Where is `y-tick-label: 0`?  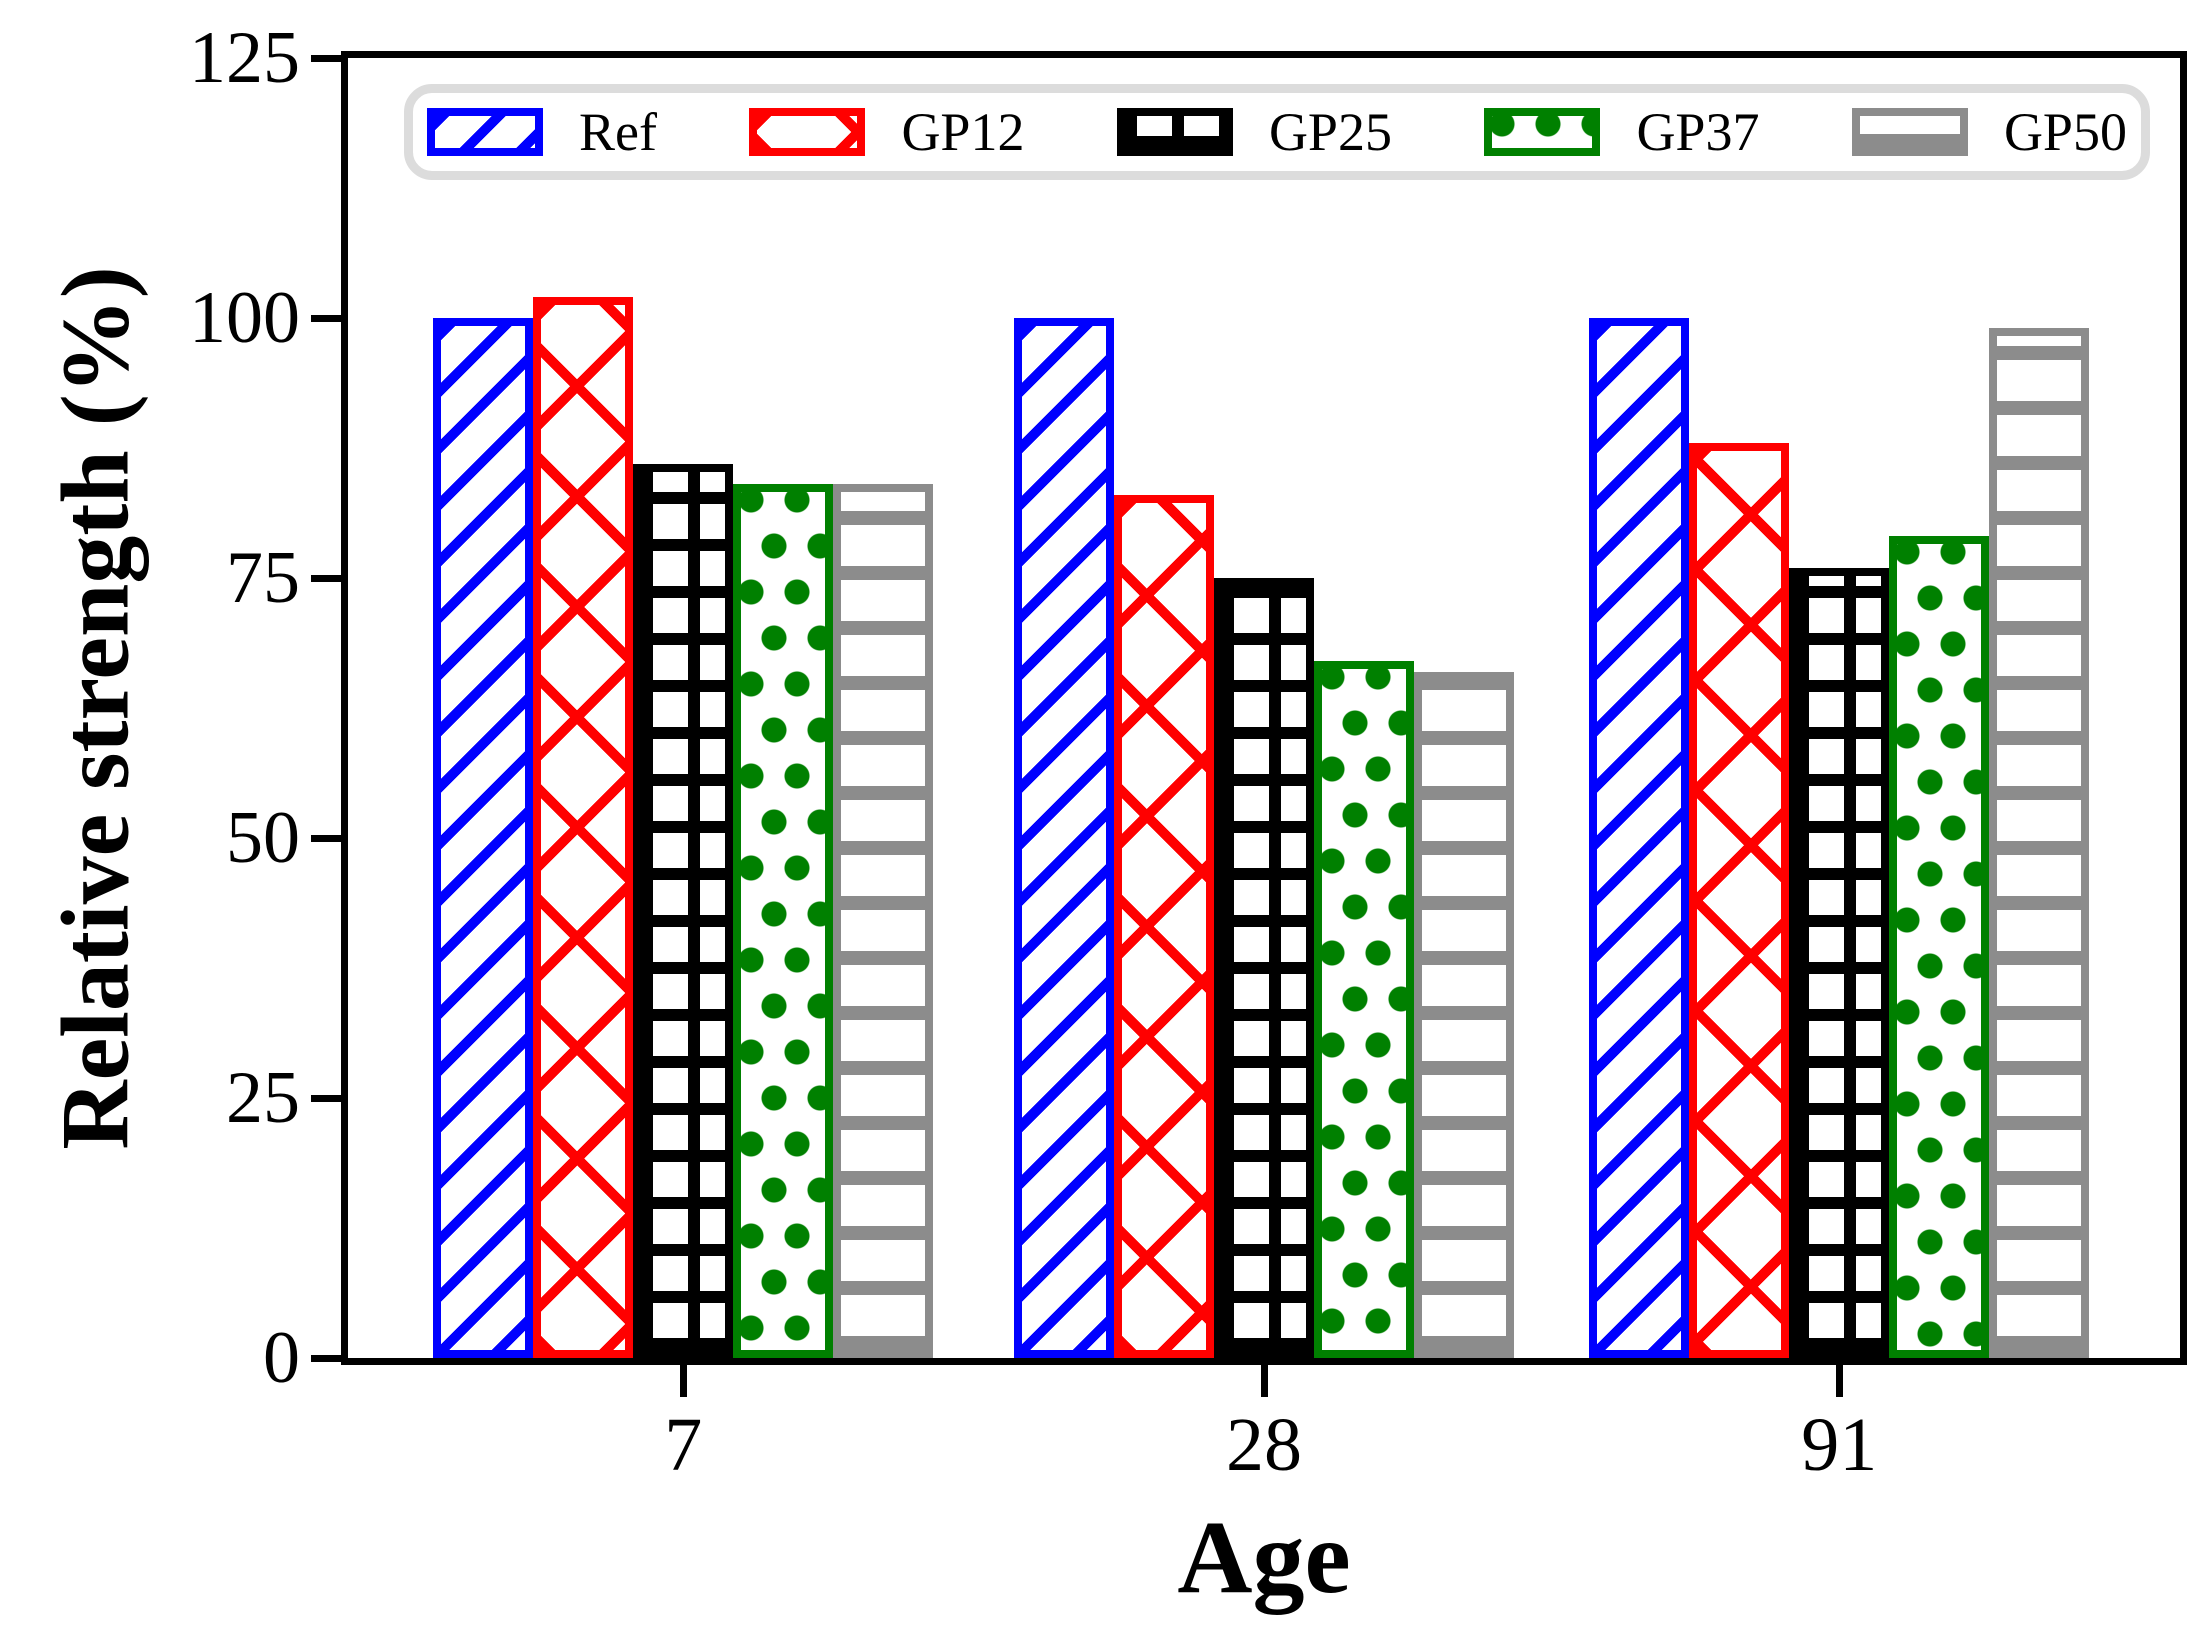 y-tick-label: 0 is located at coordinates (281, 1358).